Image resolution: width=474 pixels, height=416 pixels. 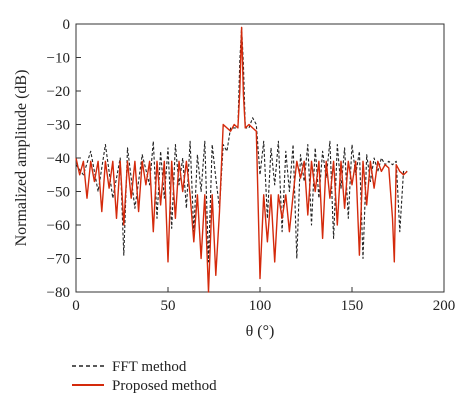 What do you see at coordinates (149, 367) in the screenshot?
I see `legend-label: FFT method` at bounding box center [149, 367].